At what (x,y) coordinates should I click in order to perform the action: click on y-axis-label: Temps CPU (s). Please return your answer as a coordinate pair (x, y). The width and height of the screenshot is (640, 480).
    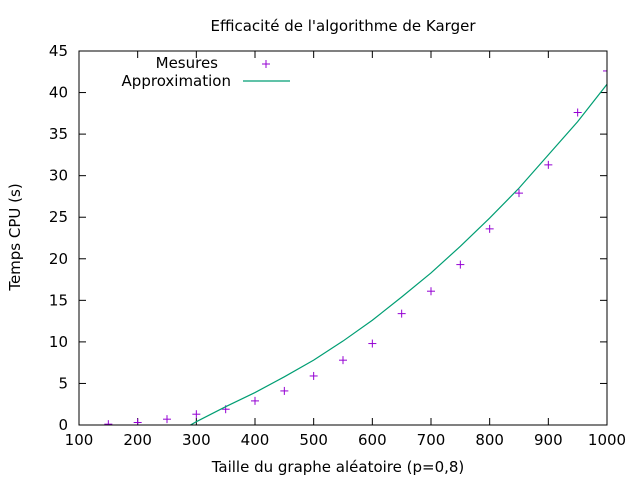
    Looking at the image, I should click on (15, 237).